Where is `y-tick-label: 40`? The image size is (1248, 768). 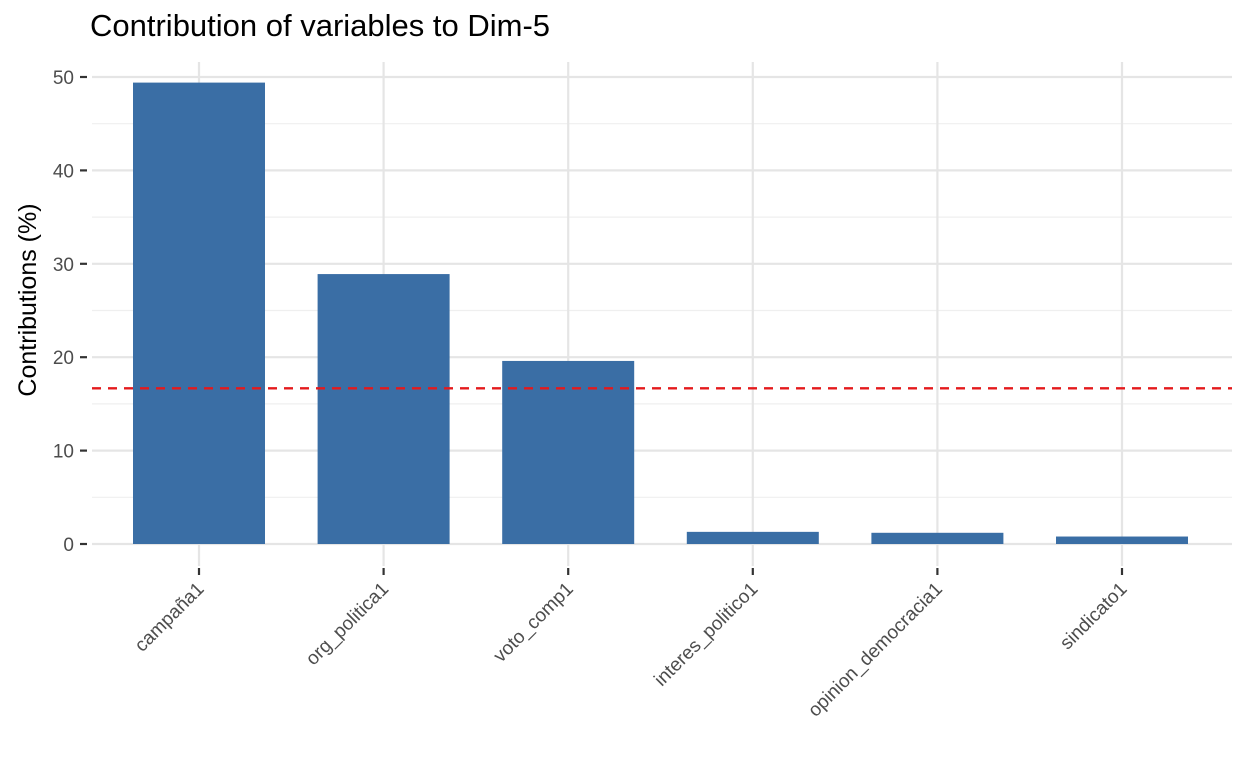 y-tick-label: 40 is located at coordinates (63, 171).